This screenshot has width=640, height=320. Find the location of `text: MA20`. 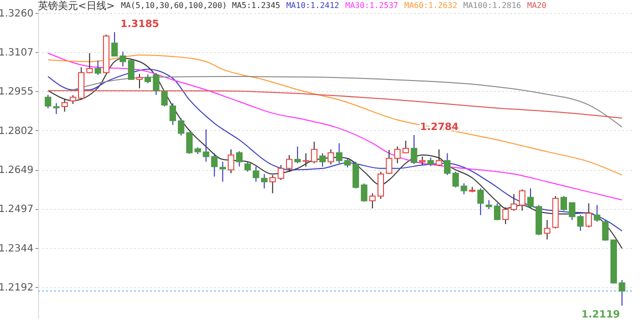

text: MA20 is located at coordinates (537, 5).